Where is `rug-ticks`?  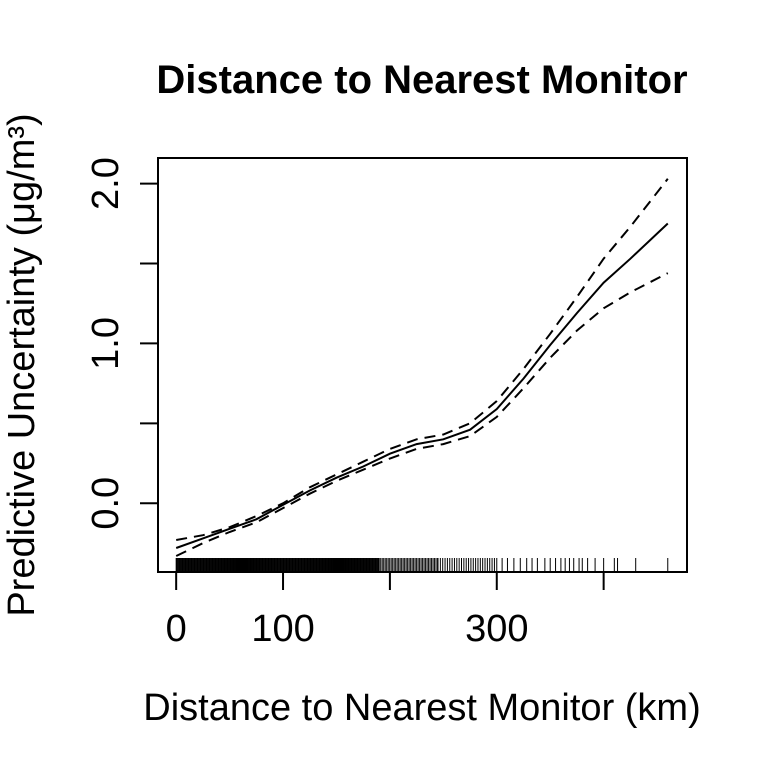
rug-ticks is located at coordinates (422, 565).